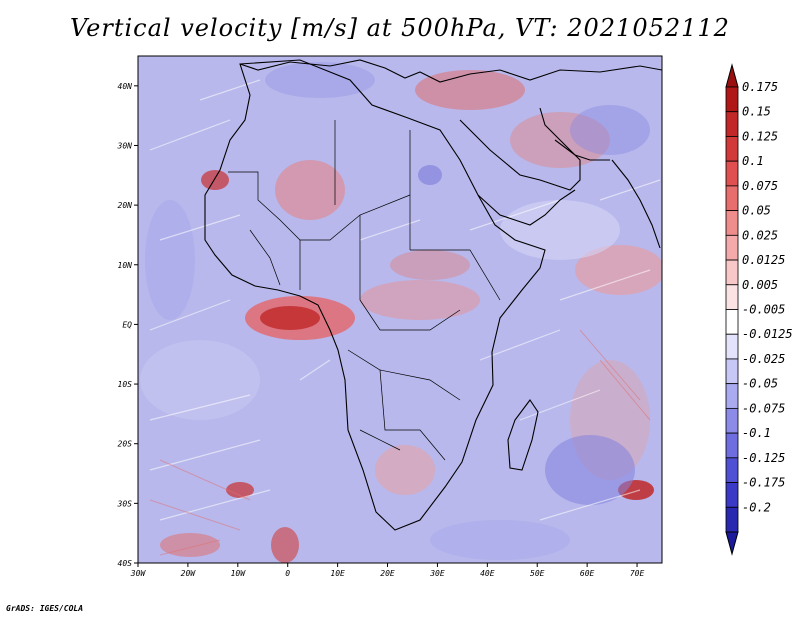 The image size is (800, 618). What do you see at coordinates (537, 573) in the screenshot?
I see `lon-tick-label: 50E` at bounding box center [537, 573].